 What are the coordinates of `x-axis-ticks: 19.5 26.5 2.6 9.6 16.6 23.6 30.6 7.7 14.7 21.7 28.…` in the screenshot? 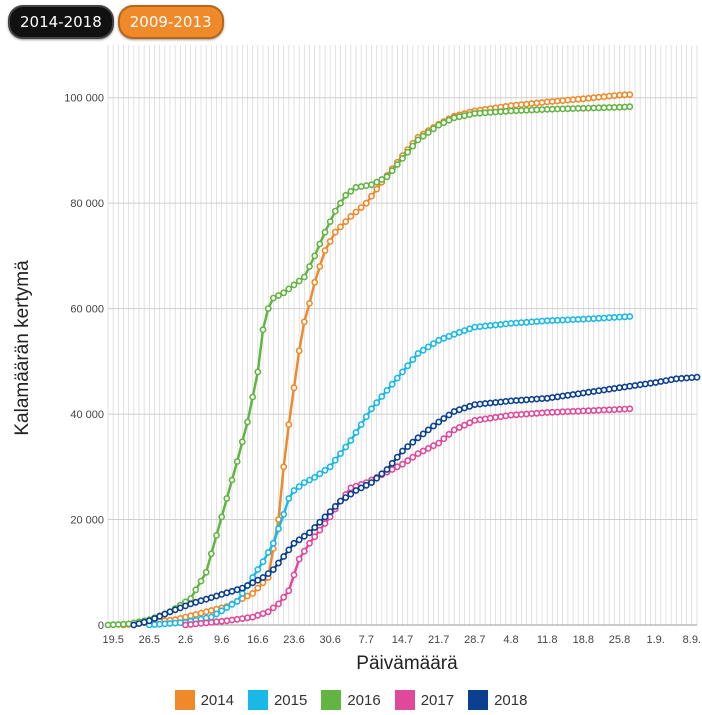 It's located at (401, 635).